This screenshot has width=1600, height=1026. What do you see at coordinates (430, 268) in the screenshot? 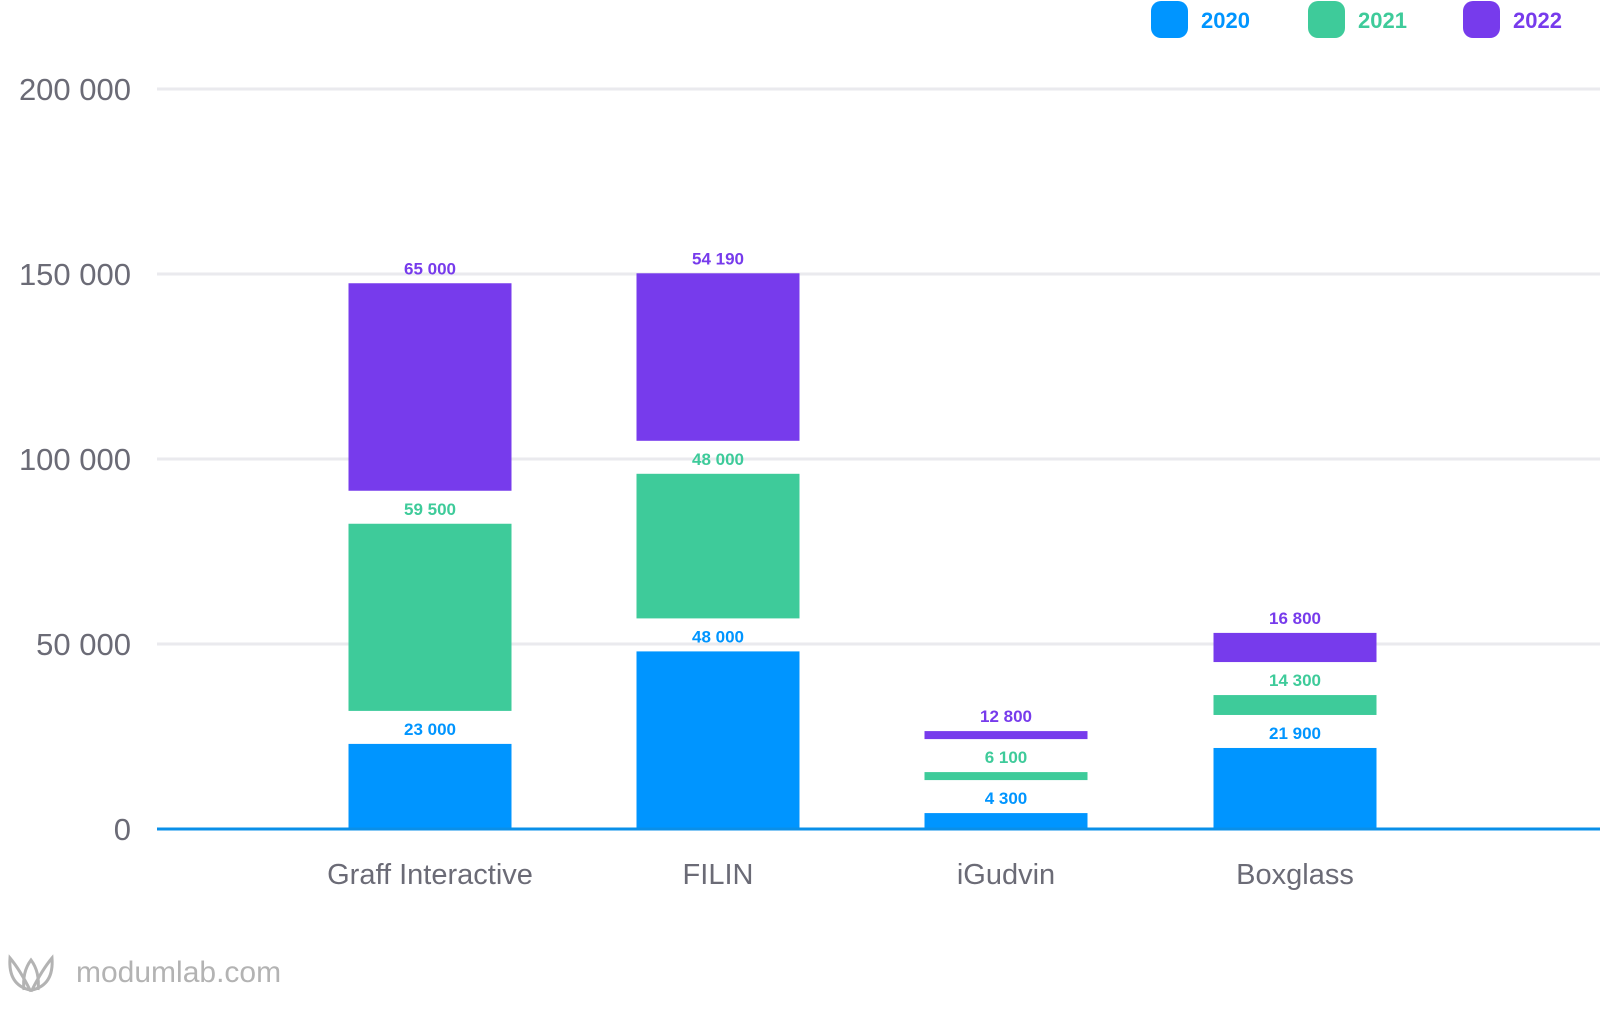
I see `data-label: 65 000` at bounding box center [430, 268].